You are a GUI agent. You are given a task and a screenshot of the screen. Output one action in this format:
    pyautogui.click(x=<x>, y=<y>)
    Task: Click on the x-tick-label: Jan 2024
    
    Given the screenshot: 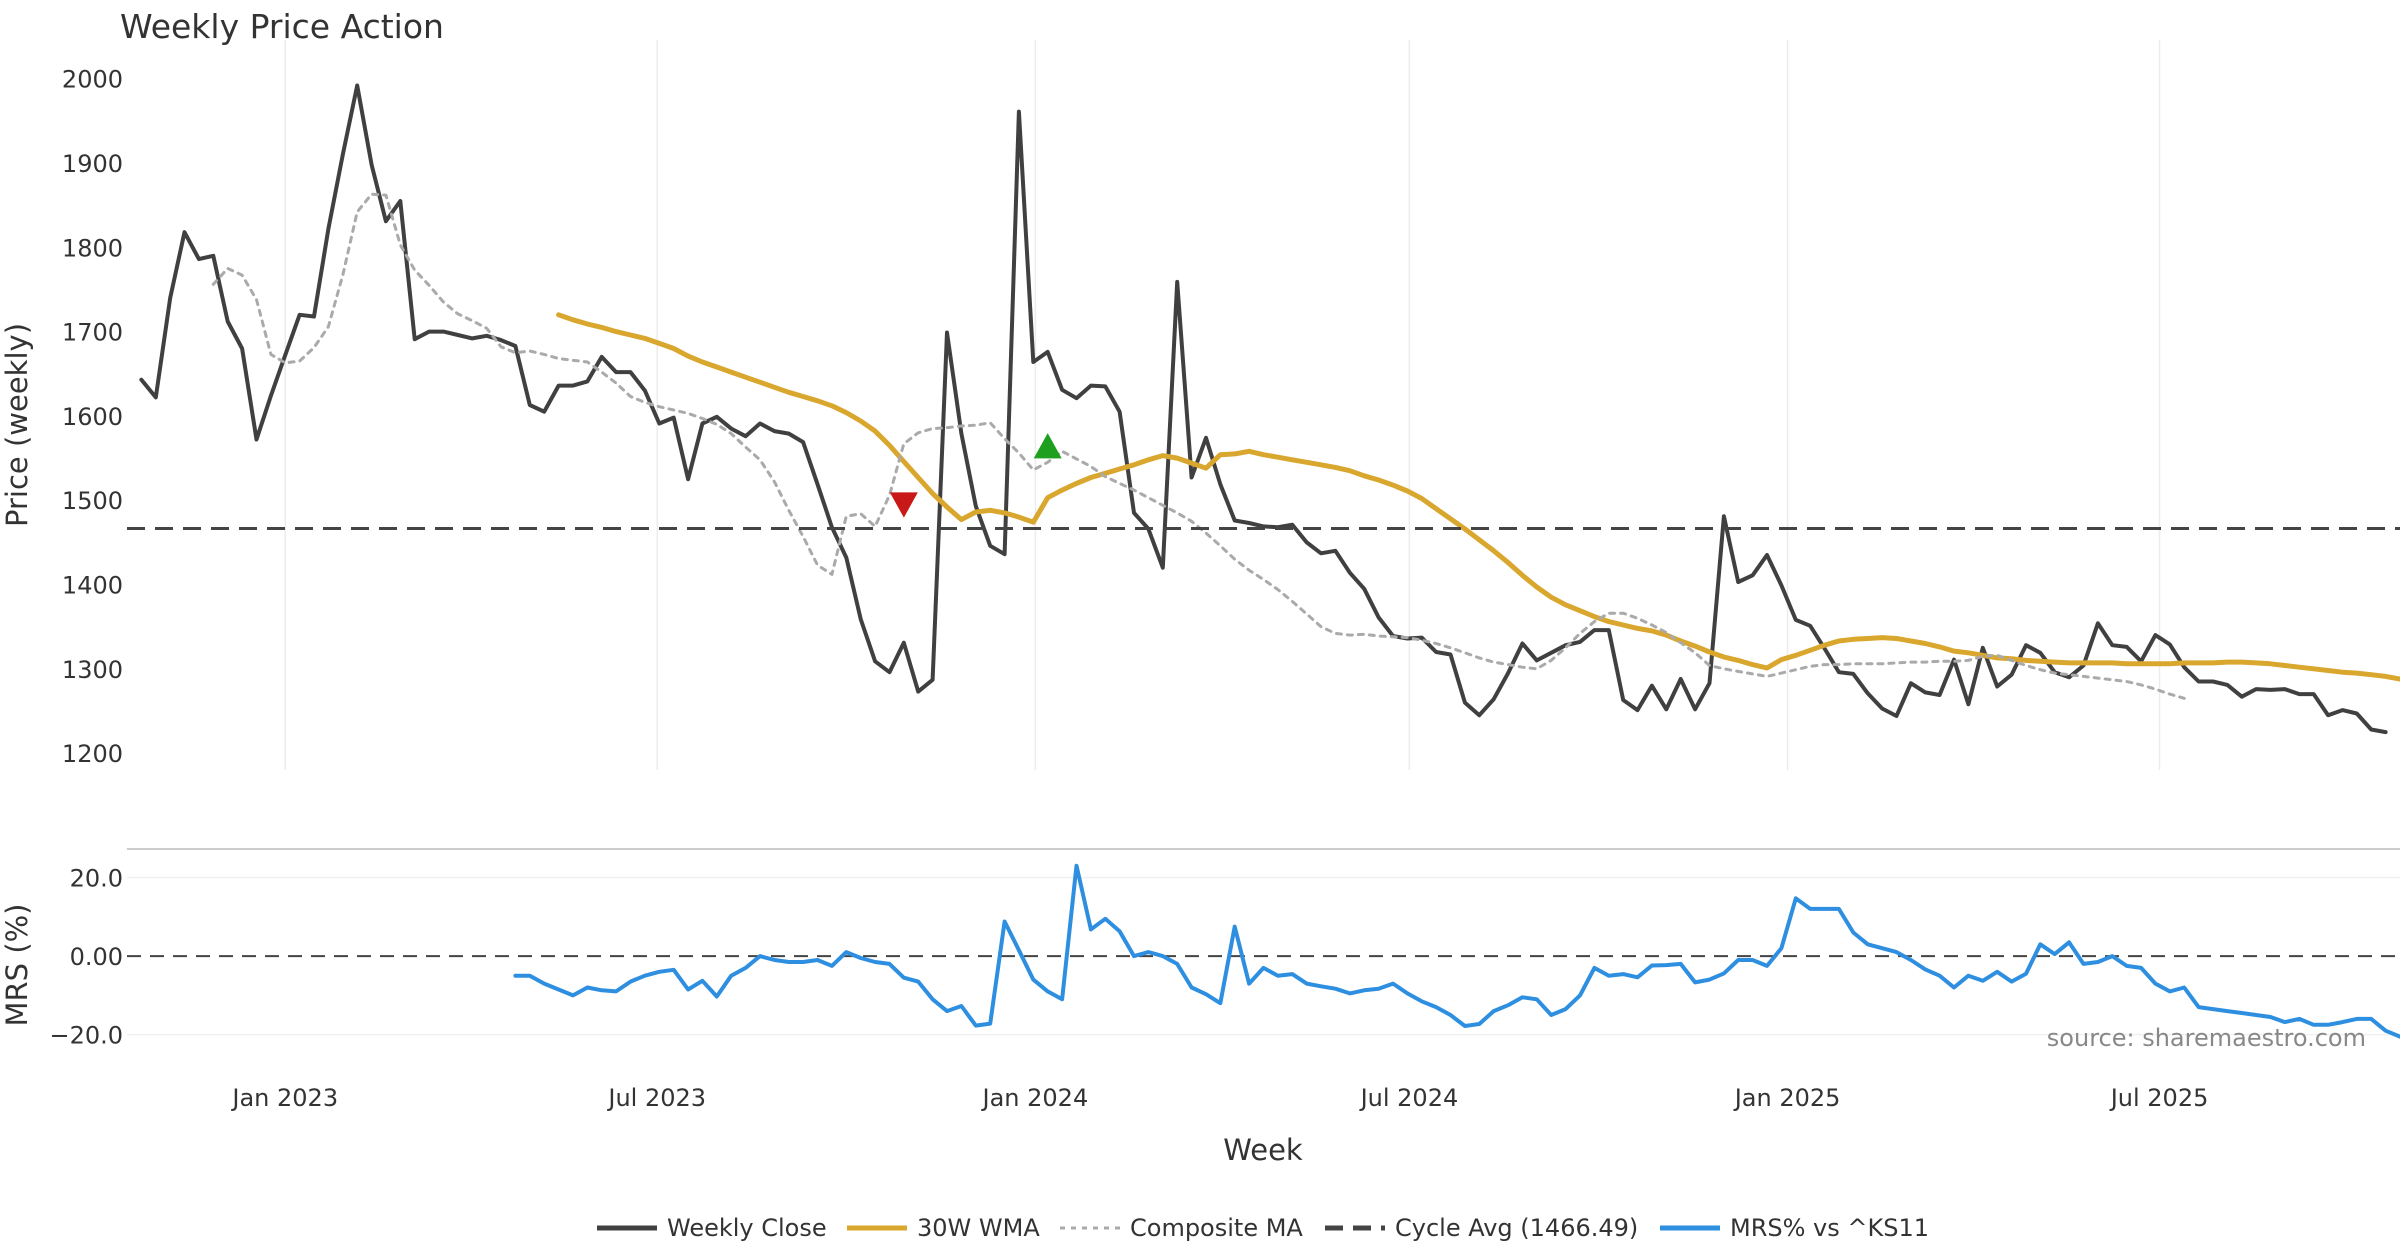 What is the action you would take?
    pyautogui.click(x=1035, y=1098)
    